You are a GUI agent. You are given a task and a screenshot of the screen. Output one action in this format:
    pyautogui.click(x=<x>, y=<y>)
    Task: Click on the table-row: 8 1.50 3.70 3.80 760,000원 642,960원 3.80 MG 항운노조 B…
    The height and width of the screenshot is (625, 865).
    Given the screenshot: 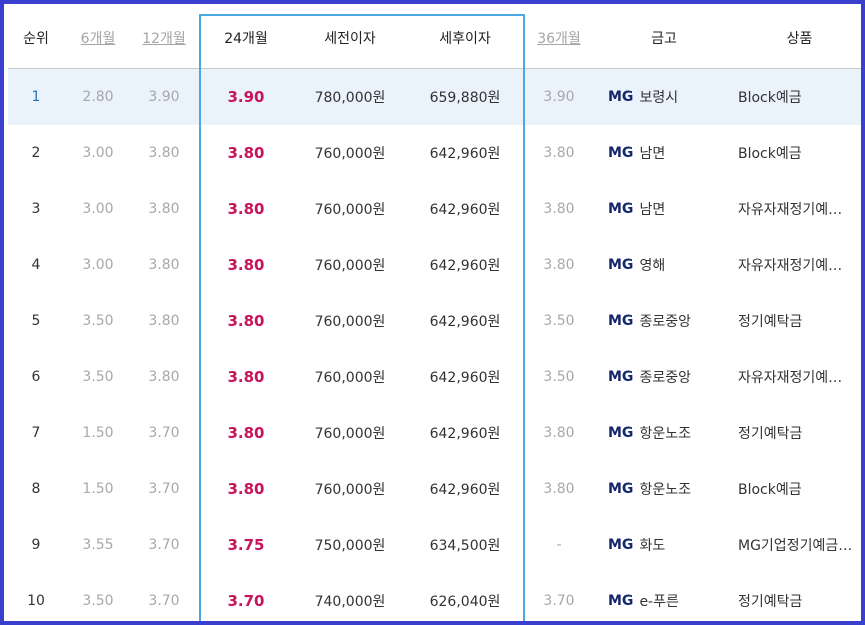 What is the action you would take?
    pyautogui.click(x=434, y=489)
    